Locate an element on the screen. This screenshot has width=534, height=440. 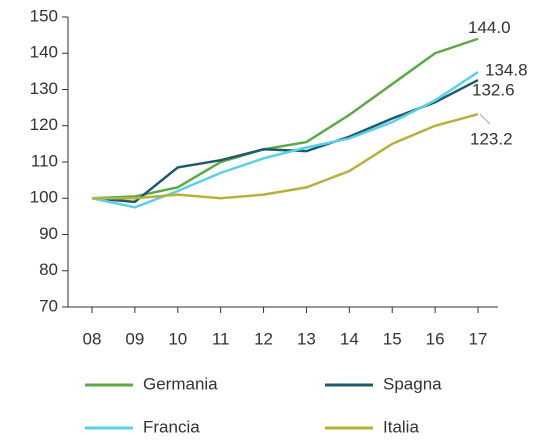
y-tick-label: 80 is located at coordinates (48, 269).